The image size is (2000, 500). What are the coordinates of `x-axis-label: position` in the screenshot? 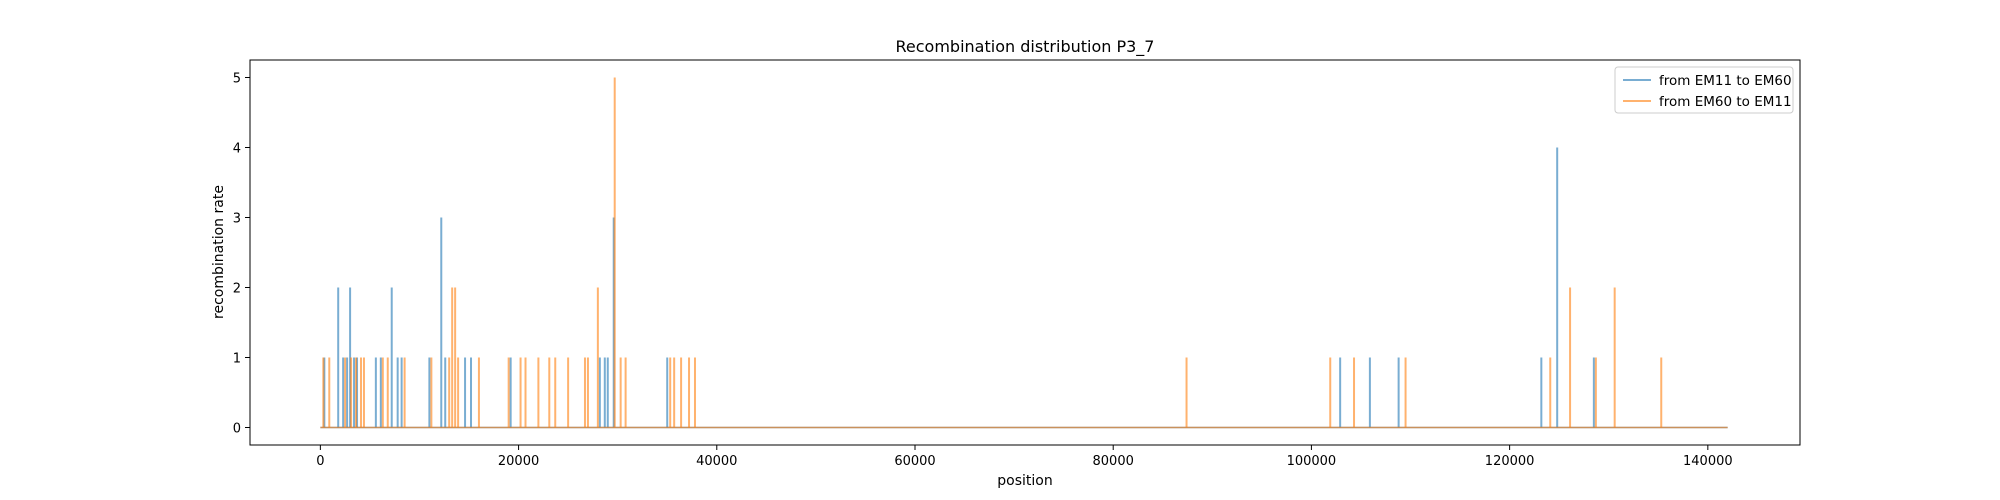 It's located at (1024, 481).